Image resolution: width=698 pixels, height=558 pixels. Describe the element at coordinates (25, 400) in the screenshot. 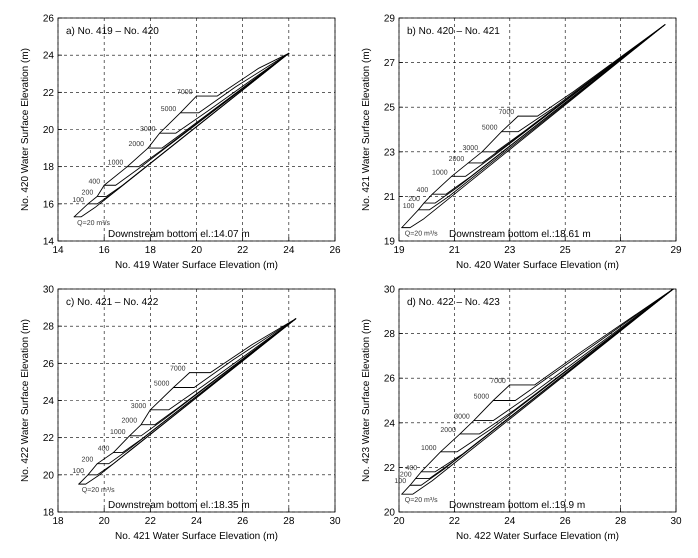

I see `y-axis-title: No. 422 Water Surface Elevation (m)` at that location.